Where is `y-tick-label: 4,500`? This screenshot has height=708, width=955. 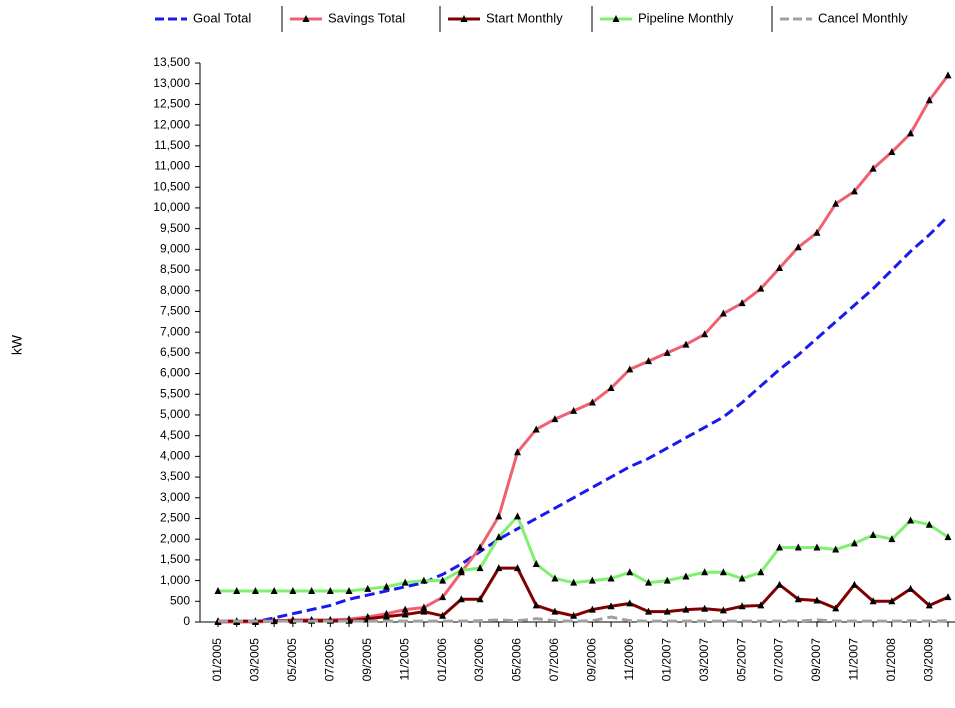
y-tick-label: 4,500 is located at coordinates (175, 435).